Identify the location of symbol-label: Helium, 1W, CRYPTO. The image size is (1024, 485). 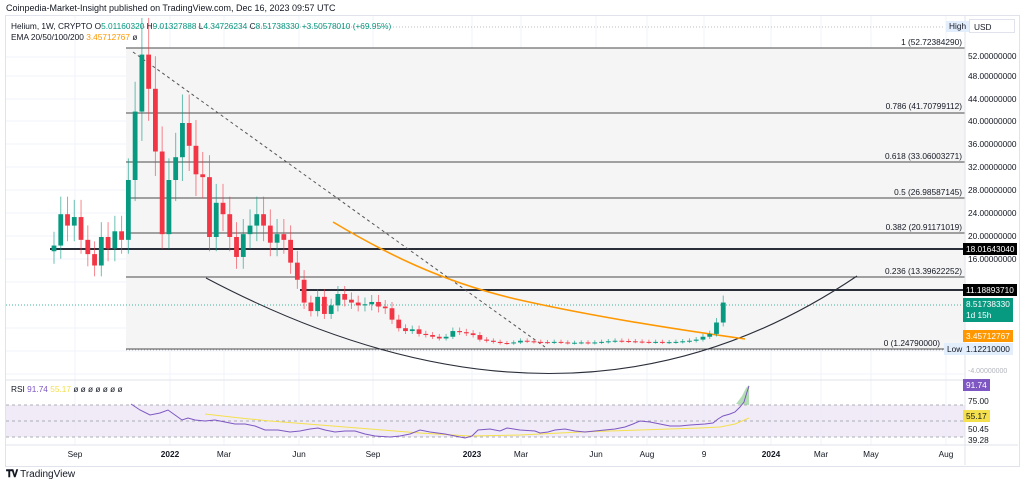
(52, 26).